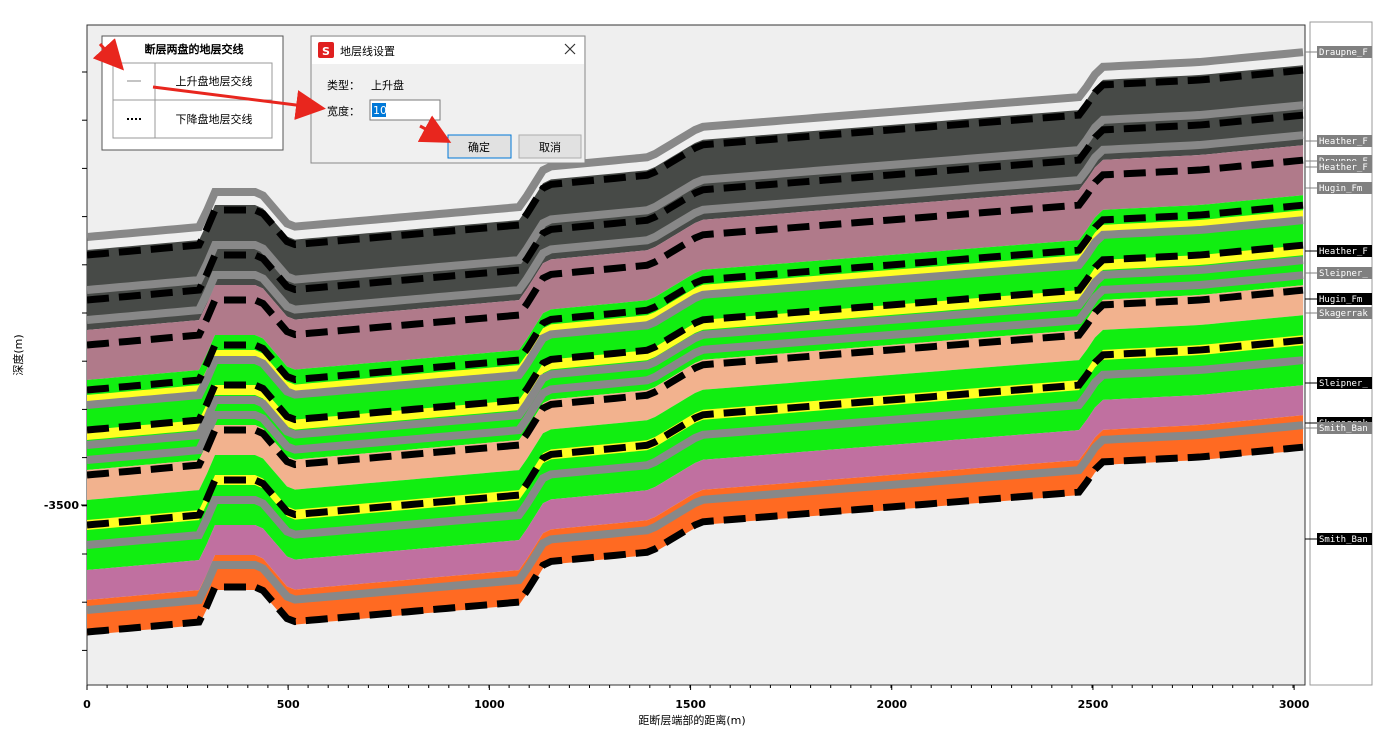  What do you see at coordinates (1341, 353) in the screenshot?
I see `horizon-panel` at bounding box center [1341, 353].